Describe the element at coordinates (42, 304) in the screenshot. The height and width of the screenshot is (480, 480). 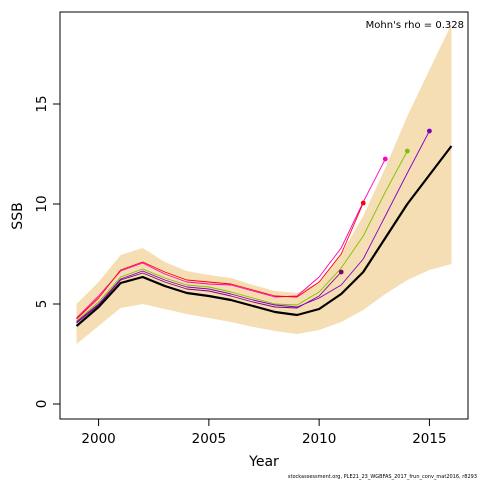
I see `y-tick-label: 5` at that location.